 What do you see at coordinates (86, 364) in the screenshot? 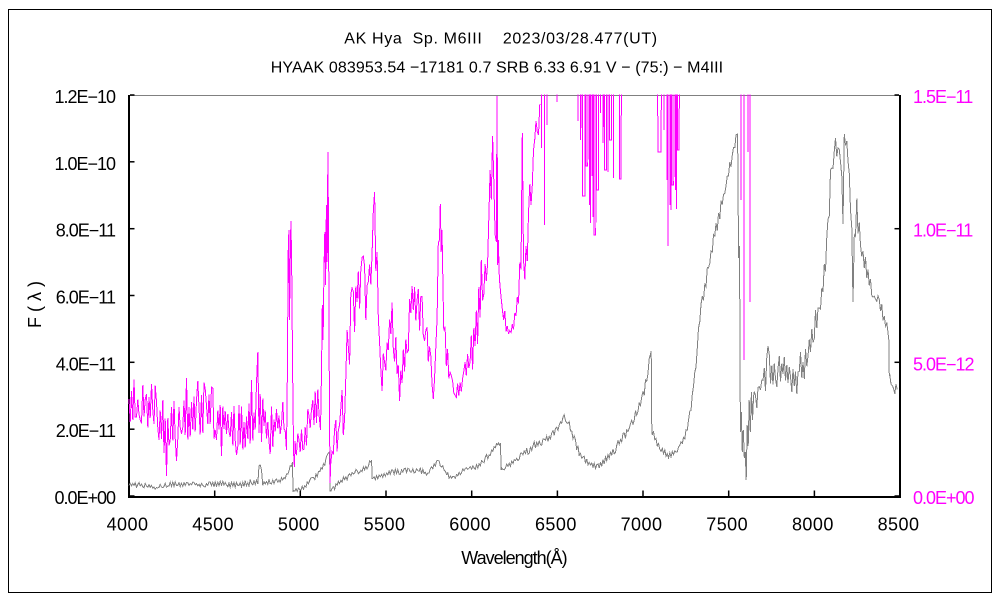
I see `svg-text: 4.0E−11` at bounding box center [86, 364].